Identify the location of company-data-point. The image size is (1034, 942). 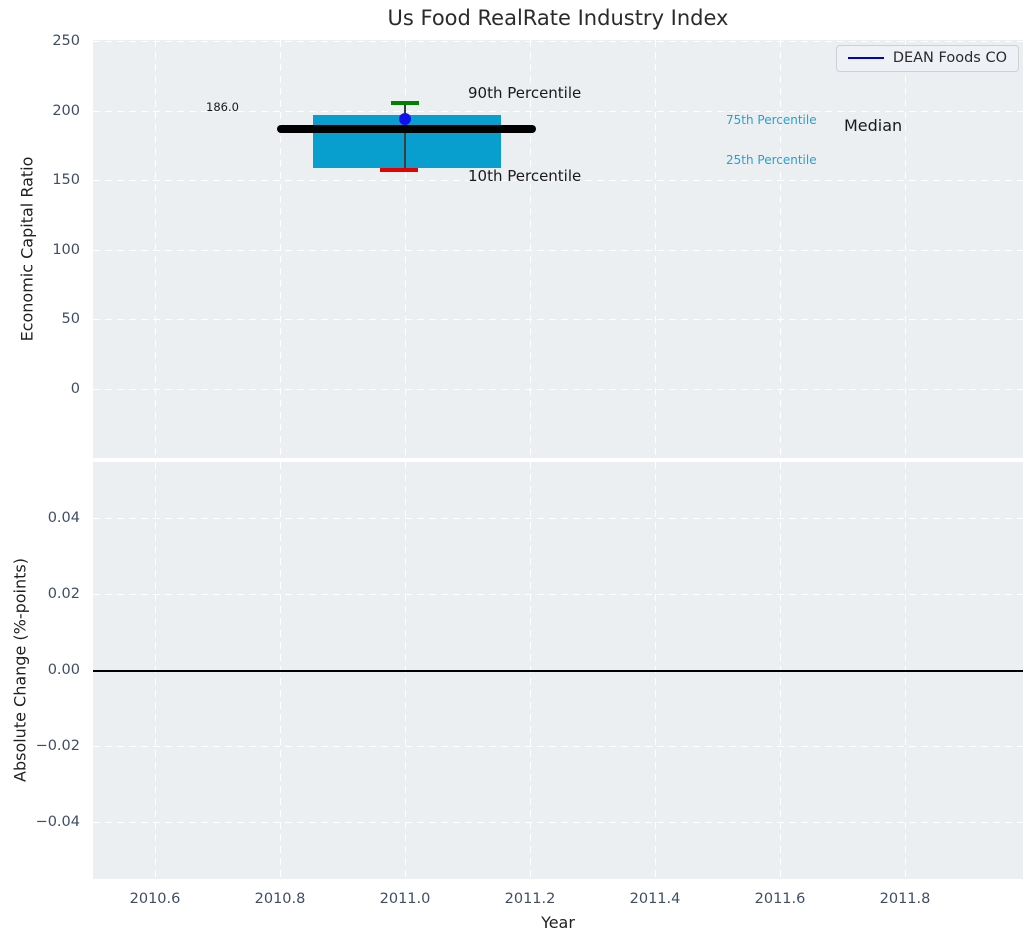
(405, 119).